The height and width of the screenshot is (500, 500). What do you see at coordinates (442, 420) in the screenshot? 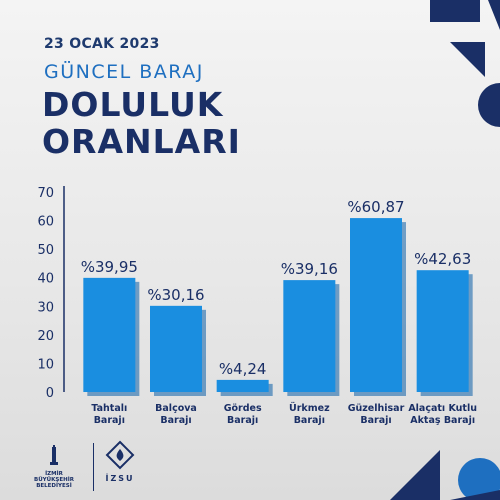
I see `x-tick-label: Aktaş Barajı` at bounding box center [442, 420].